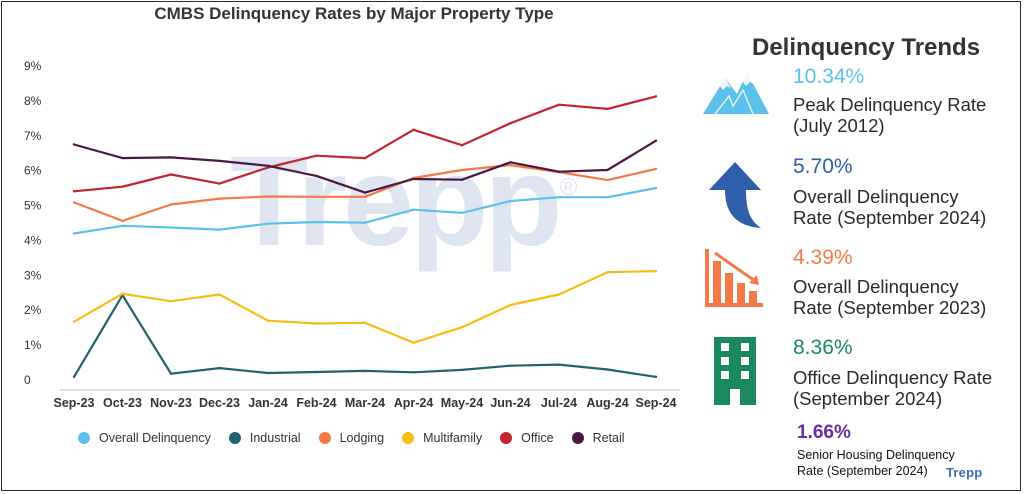 This screenshot has height=494, width=1024. Describe the element at coordinates (27, 380) in the screenshot. I see `y-tick-label: 0` at that location.